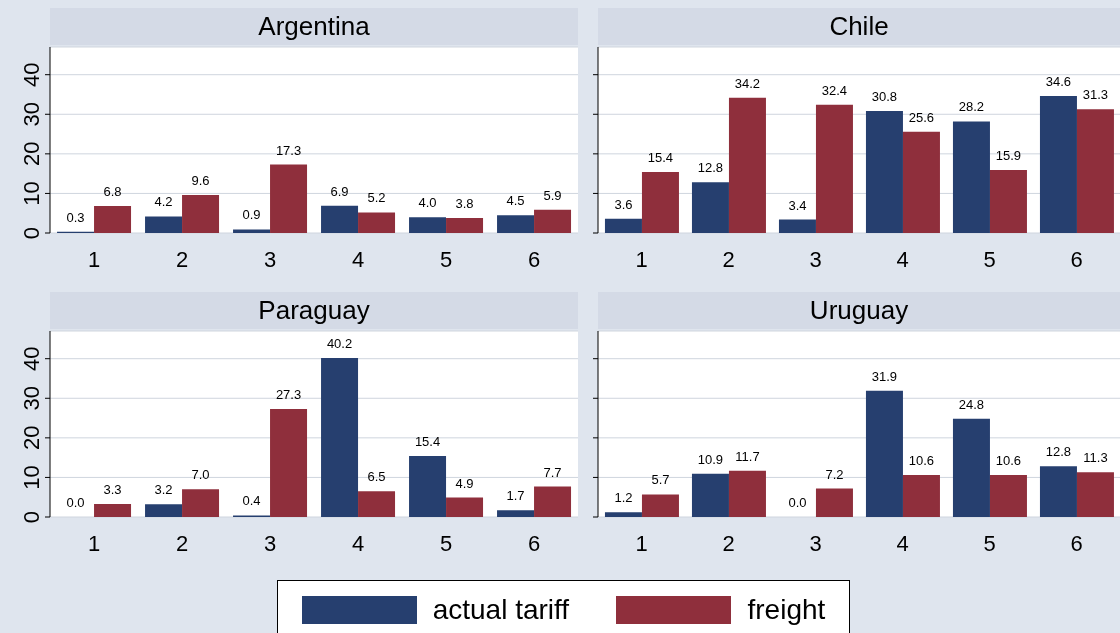  I want to click on data-label: 1.2, so click(623, 498).